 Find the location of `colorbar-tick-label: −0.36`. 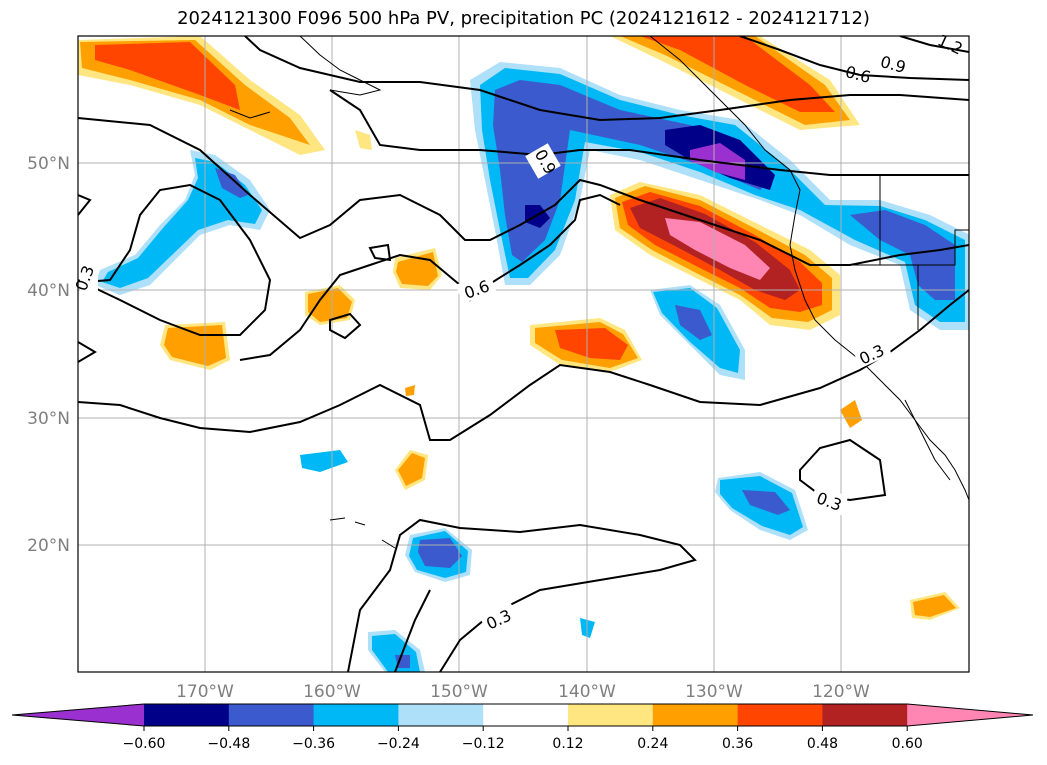

colorbar-tick-label: −0.36 is located at coordinates (313, 744).